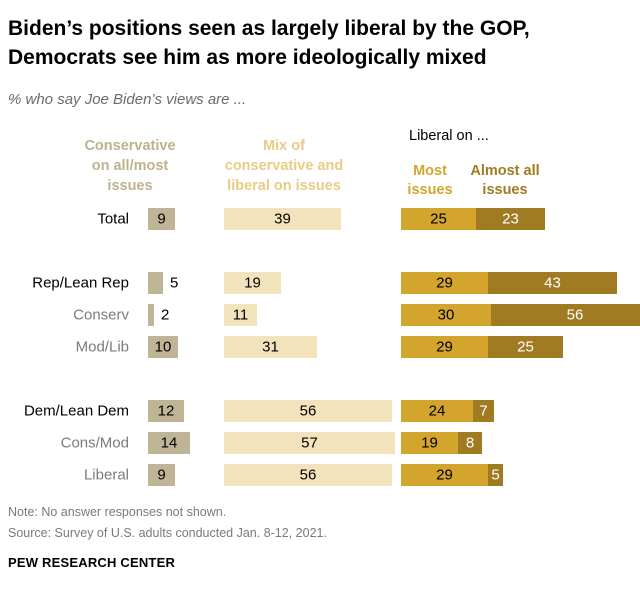 The width and height of the screenshot is (640, 600). I want to click on category-label: Dem/Lean Dem, so click(76, 411).